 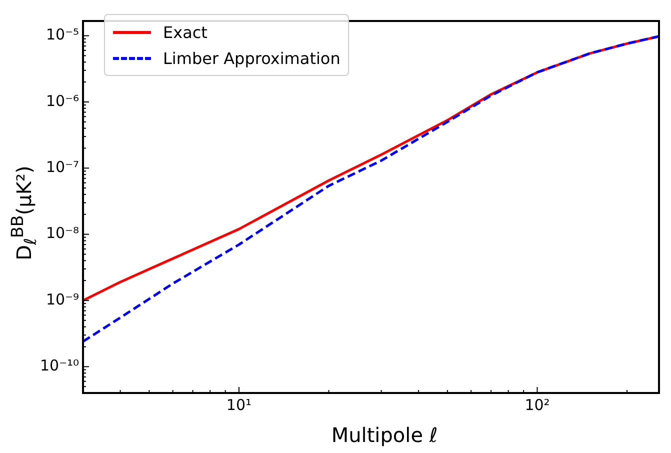 I want to click on y-tick-label: 10⁻⁸, so click(x=63, y=233).